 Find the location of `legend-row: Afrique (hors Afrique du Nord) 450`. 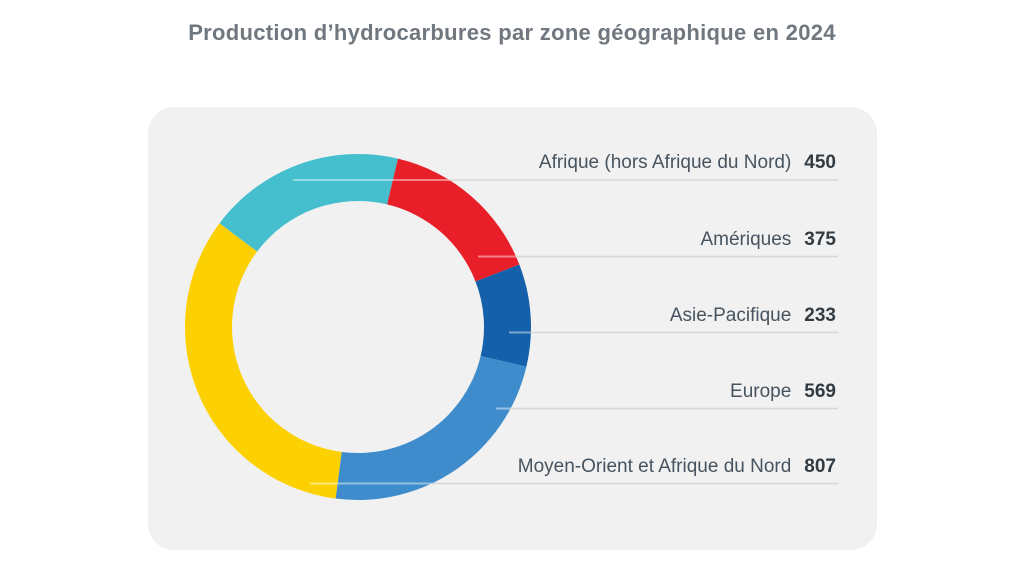

legend-row: Afrique (hors Afrique du Nord) 450 is located at coordinates (687, 163).